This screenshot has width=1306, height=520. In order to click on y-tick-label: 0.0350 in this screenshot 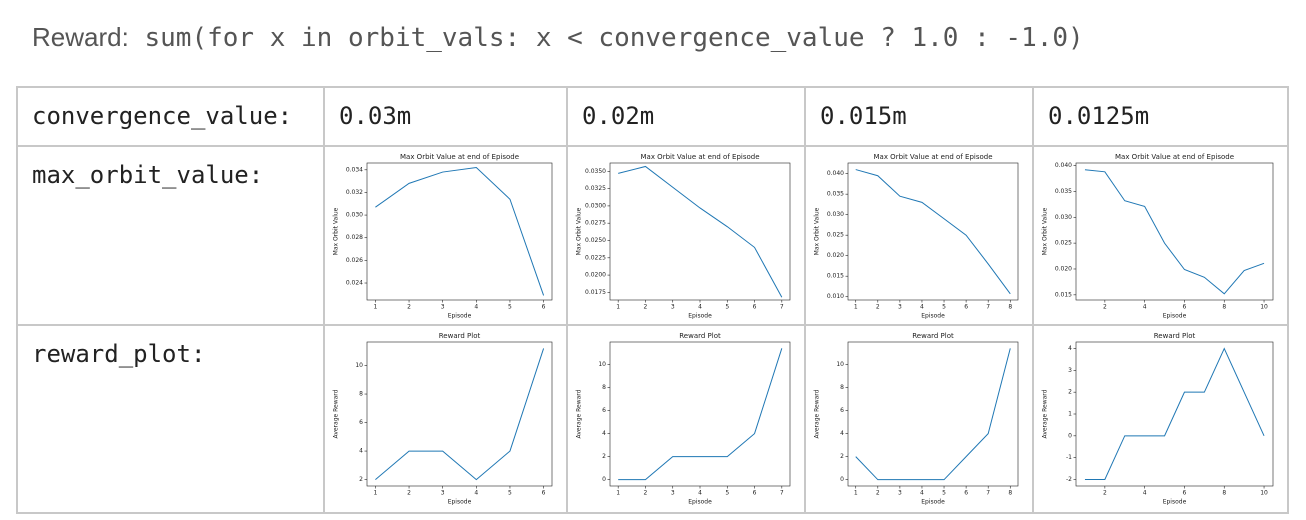, I will do `click(595, 171)`.